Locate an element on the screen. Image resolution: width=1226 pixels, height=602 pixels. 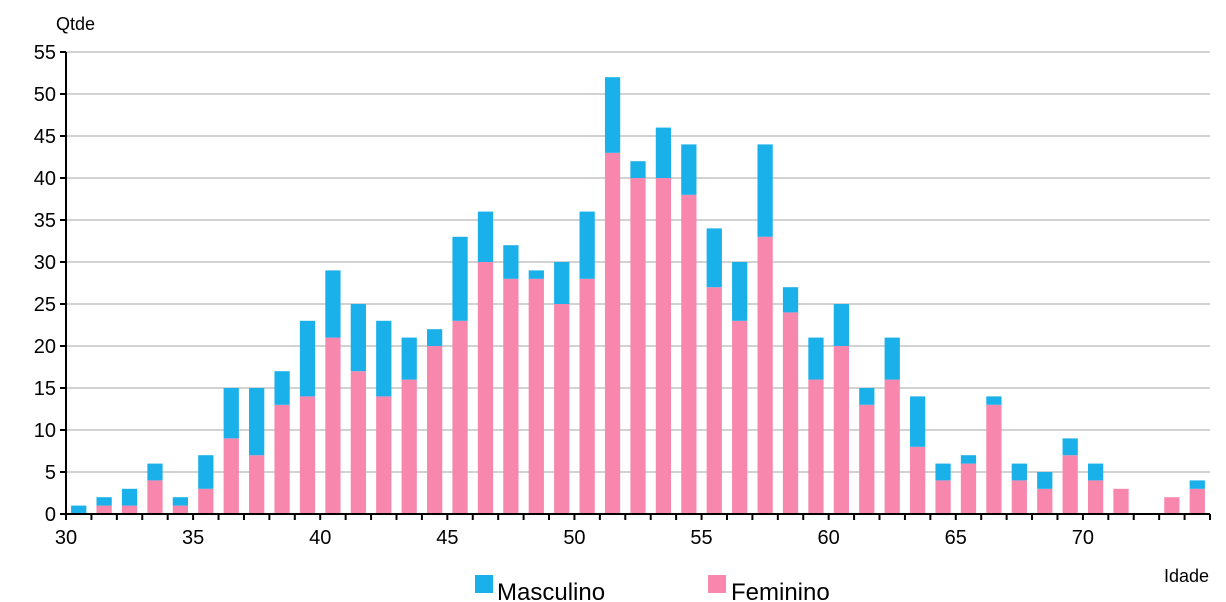
x-tick-label: 50 is located at coordinates (574, 538).